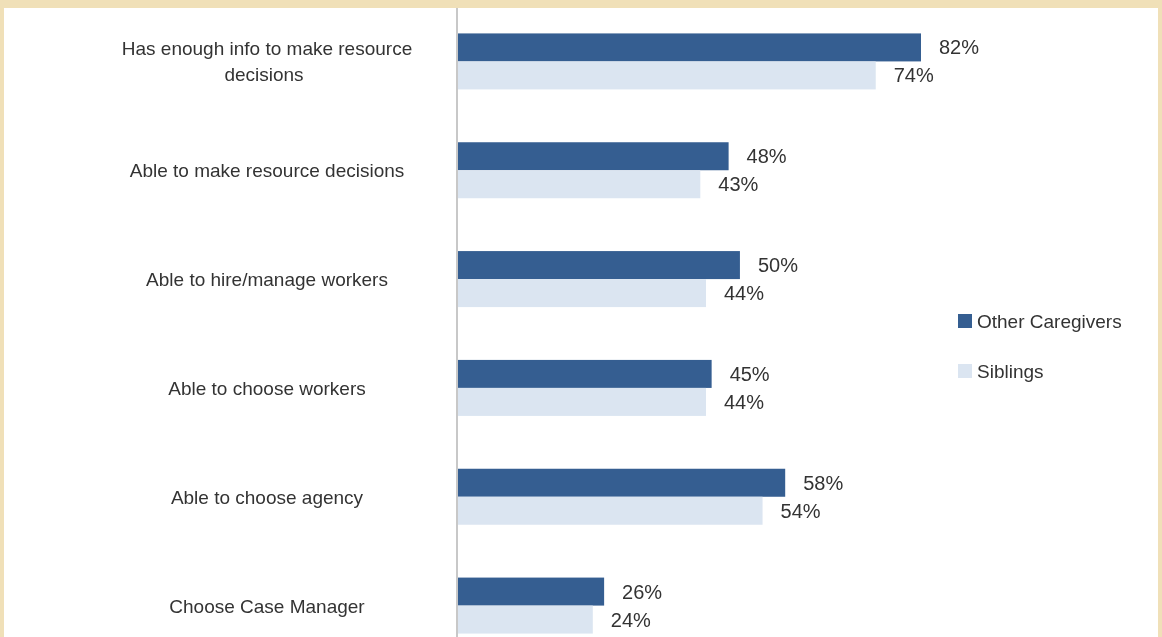 The width and height of the screenshot is (1162, 637). I want to click on data-label: 58%, so click(823, 482).